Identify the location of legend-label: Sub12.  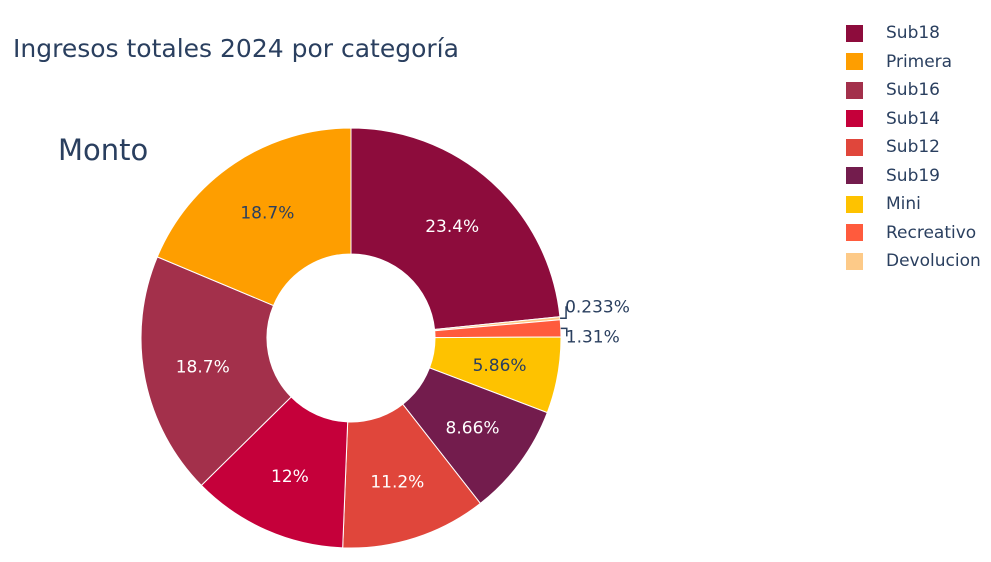
(913, 147).